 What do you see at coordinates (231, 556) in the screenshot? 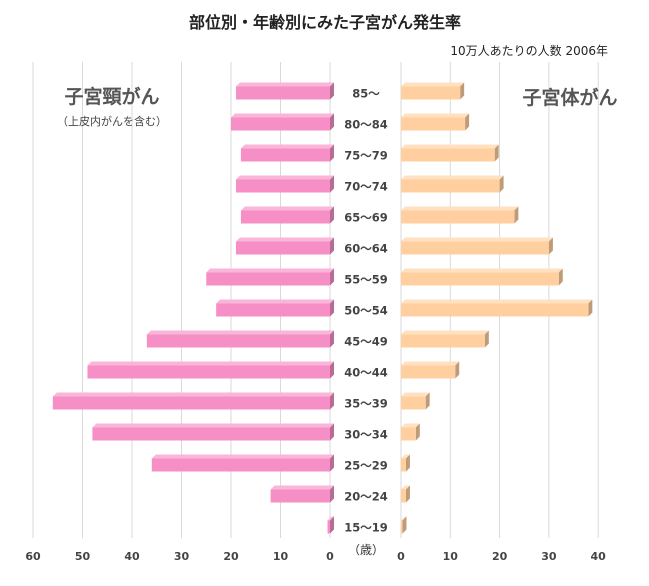
I see `tick-label-left: 20` at bounding box center [231, 556].